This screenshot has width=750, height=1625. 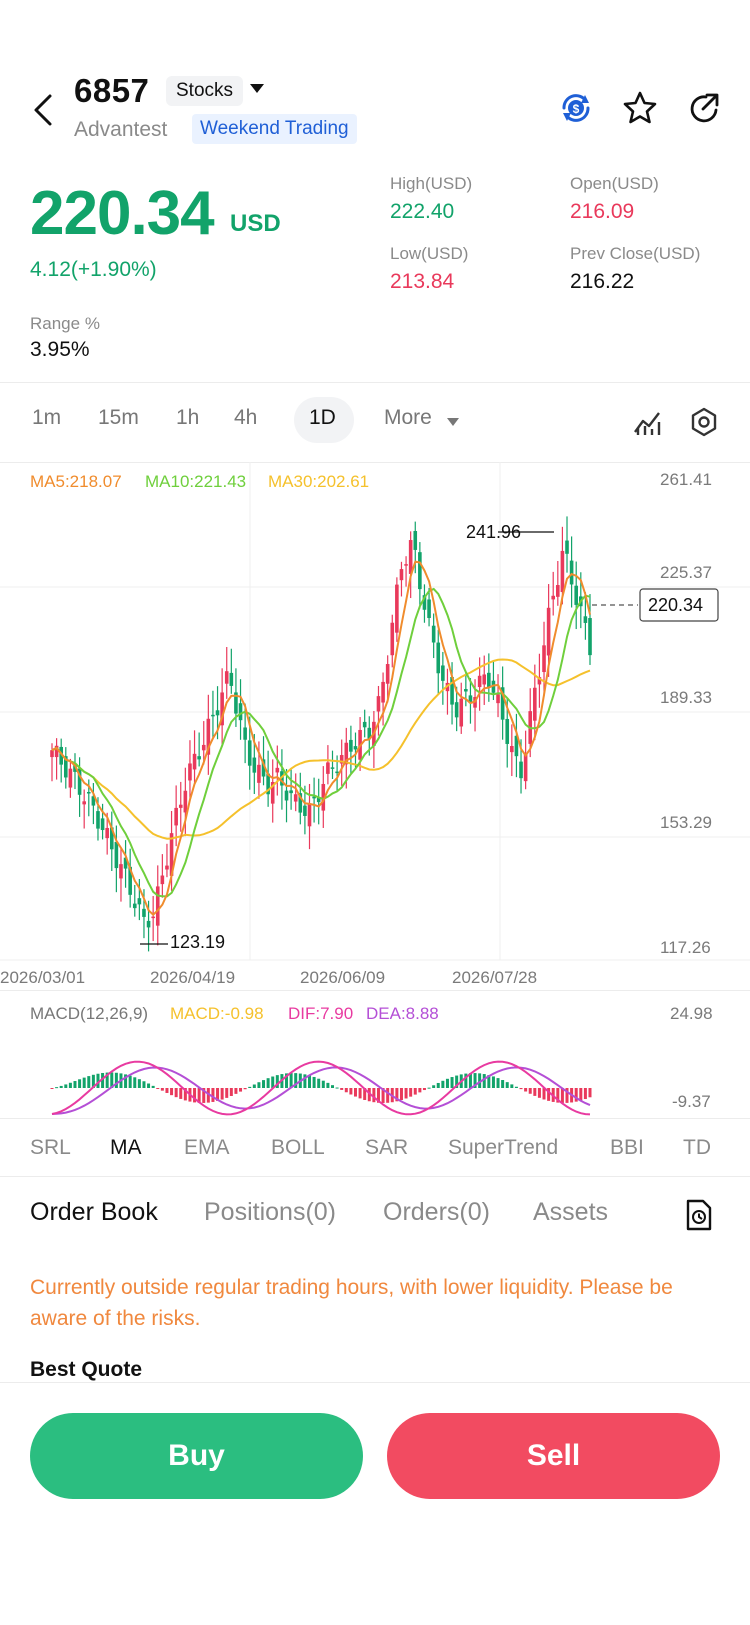 What do you see at coordinates (321, 1087) in the screenshot?
I see `macd-histogram` at bounding box center [321, 1087].